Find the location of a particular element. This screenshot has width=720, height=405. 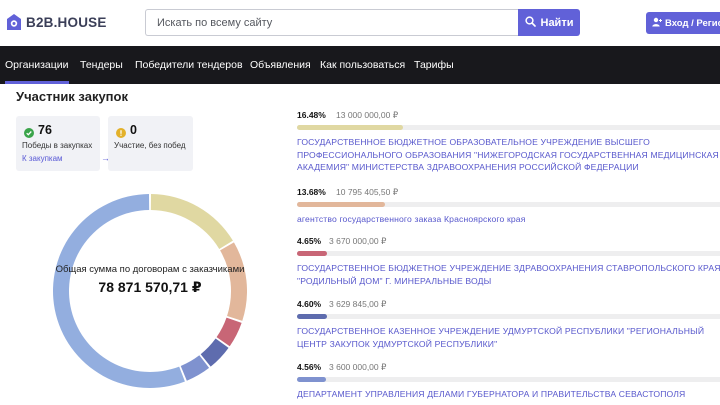

nav-item-how-to-use: Как пользоваться is located at coordinates (363, 65).